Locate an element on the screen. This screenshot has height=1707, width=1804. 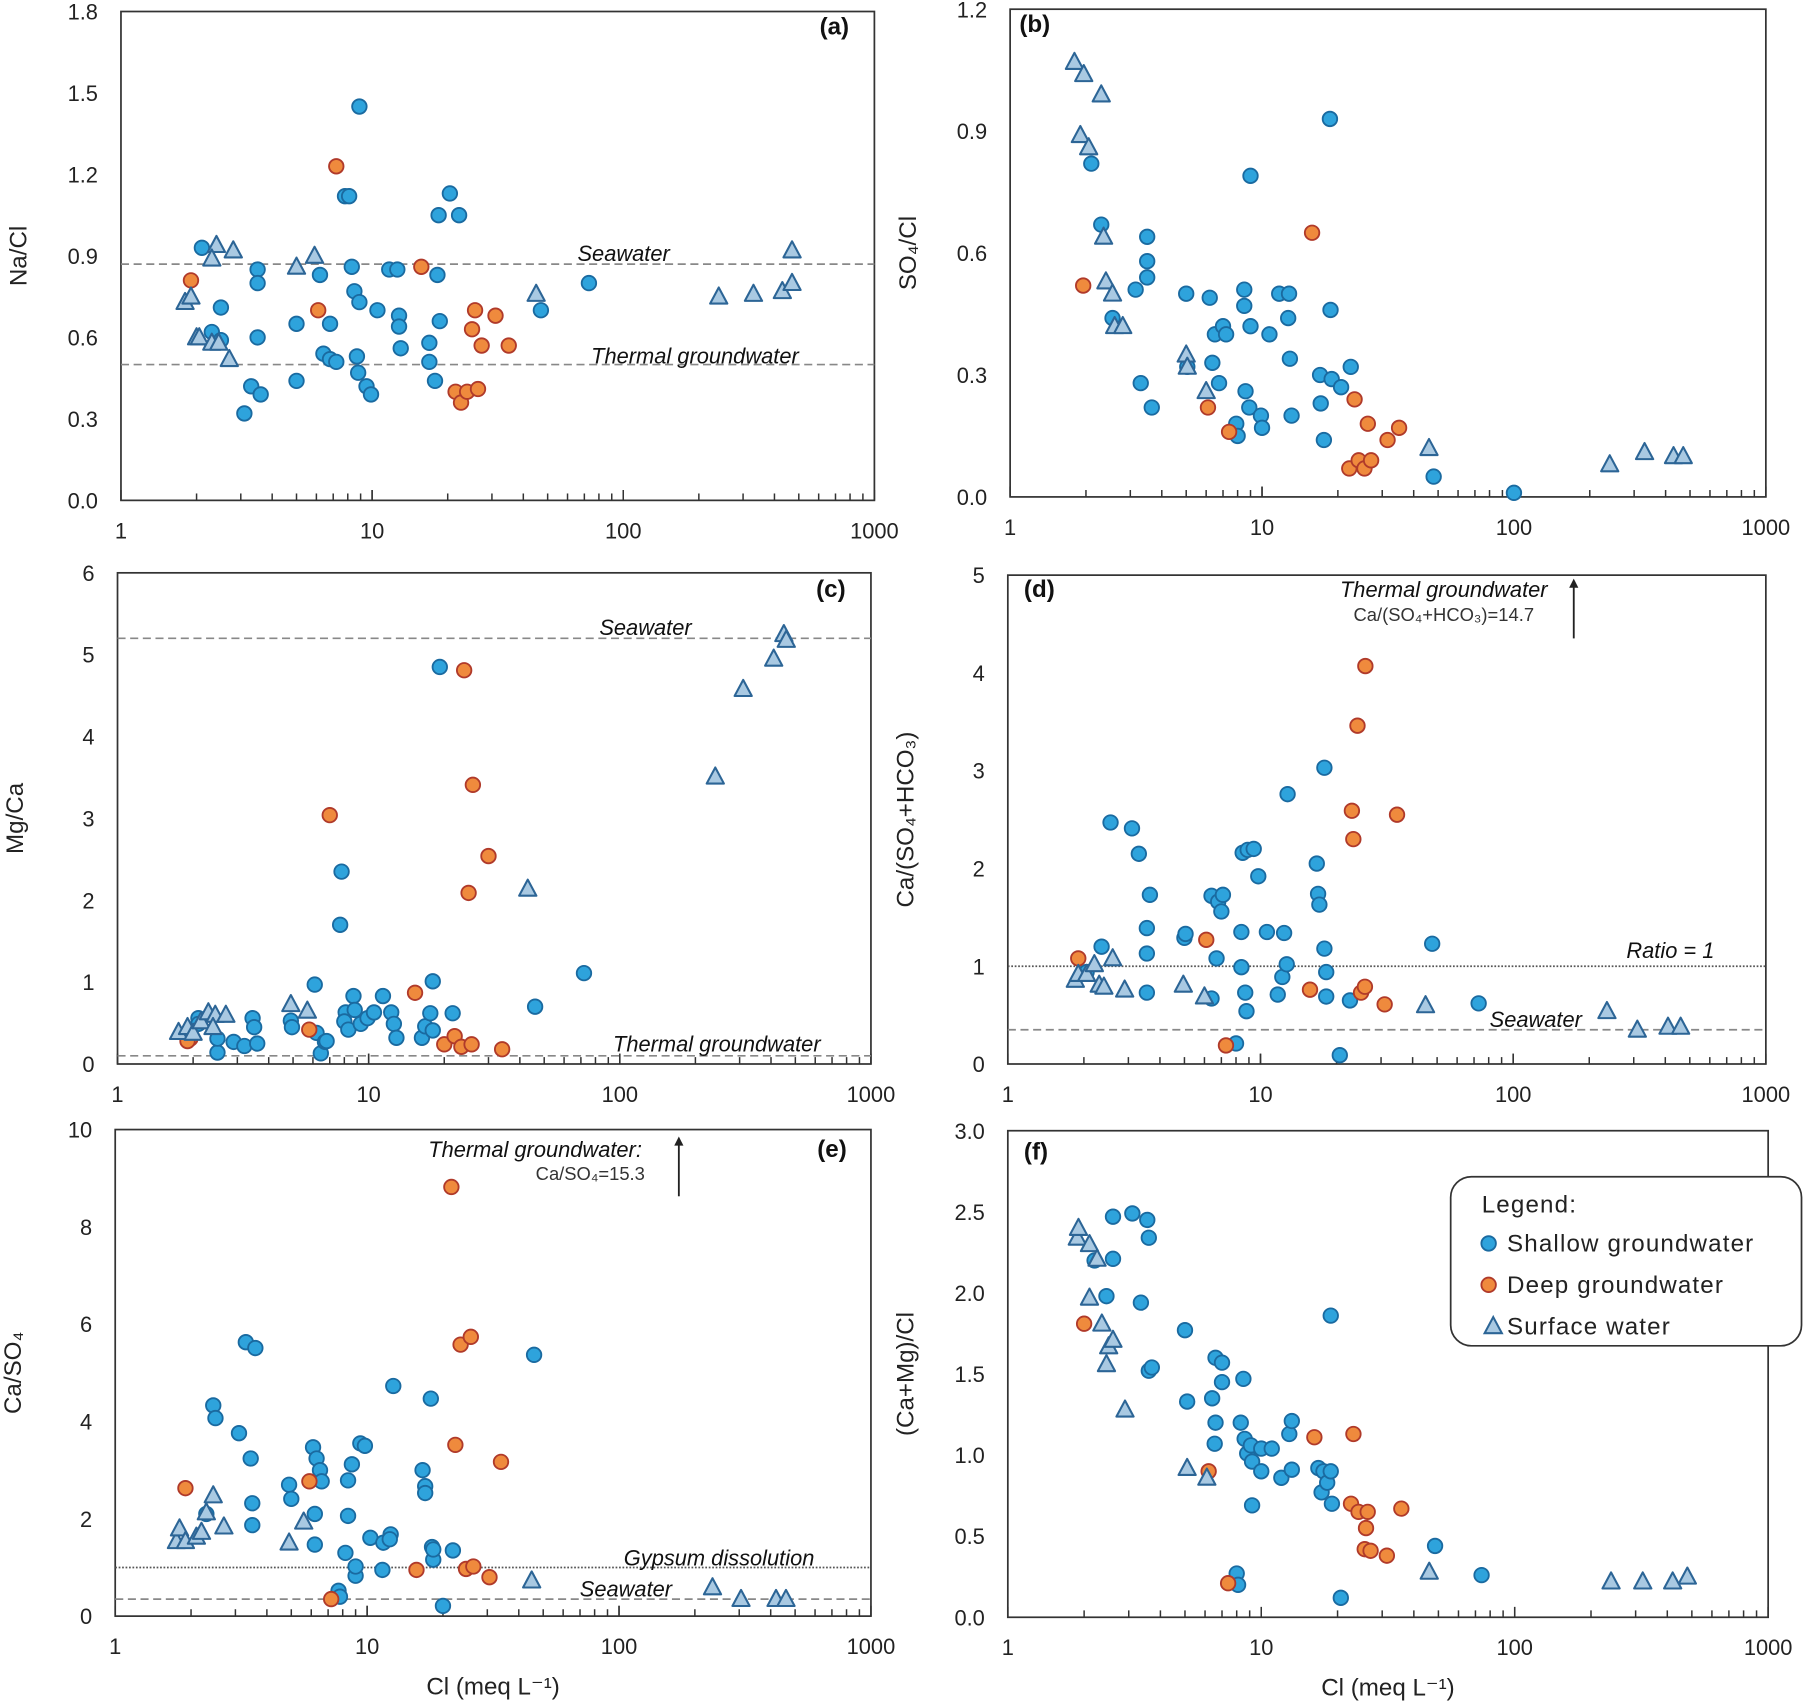
panel-label: (e) is located at coordinates (832, 1149).